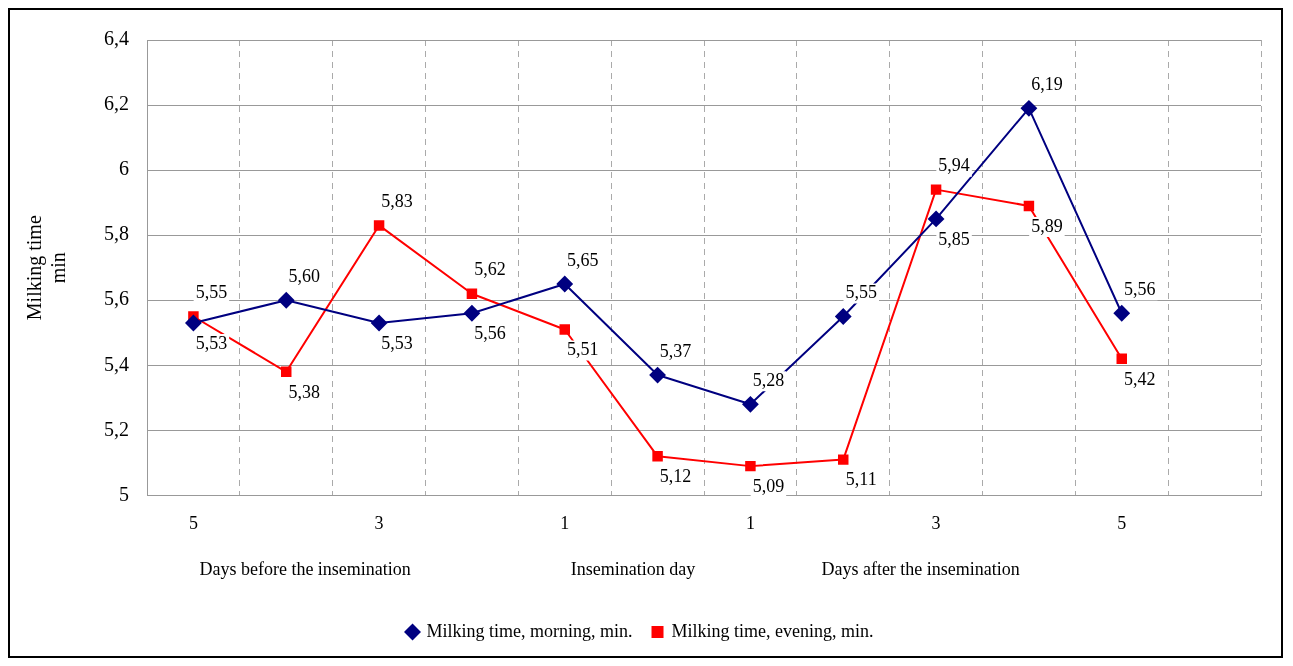  Describe the element at coordinates (397, 201) in the screenshot. I see `data-label: 5,83` at that location.